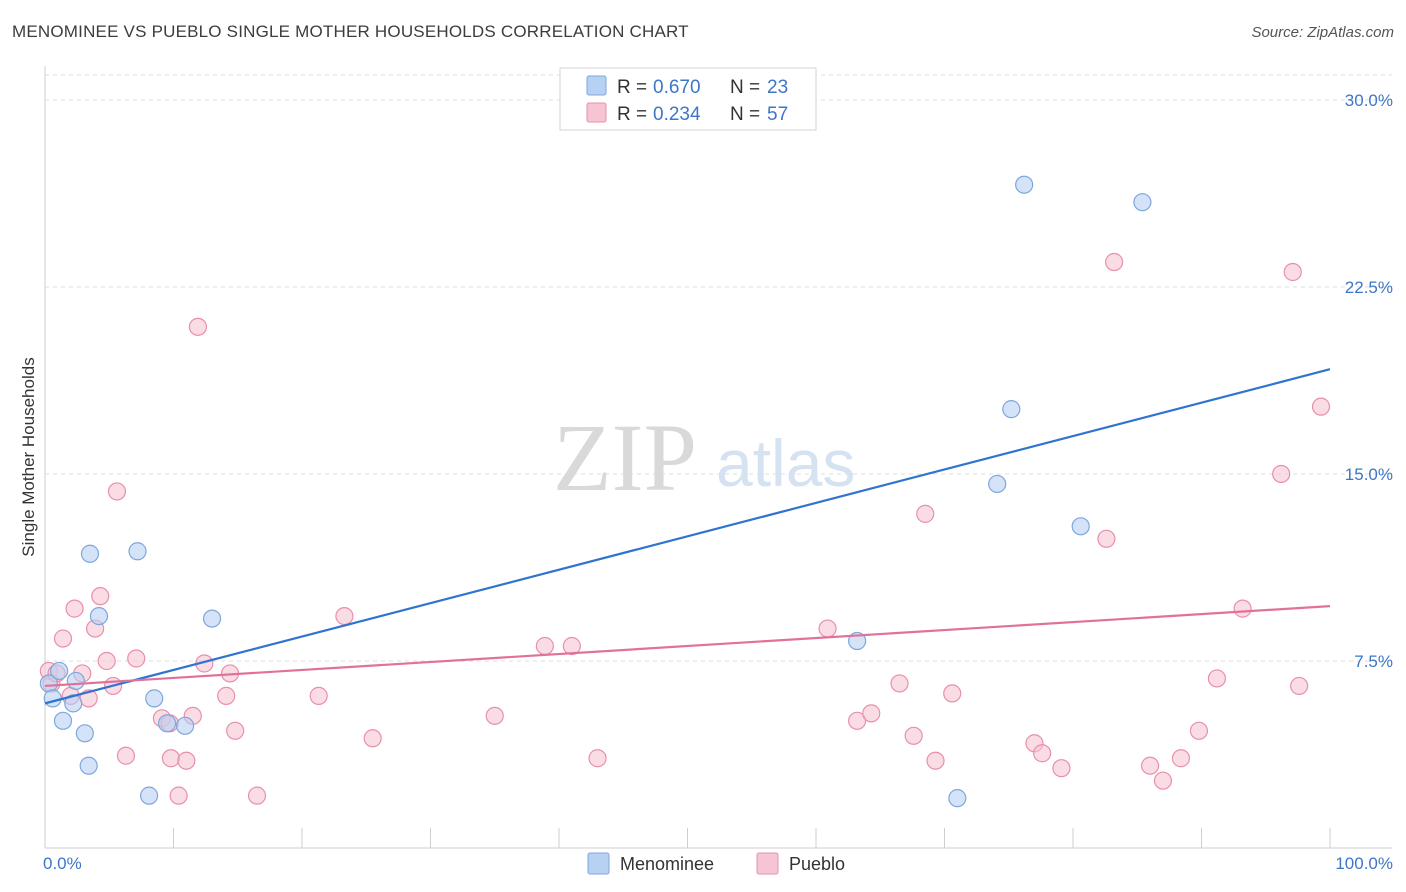 This screenshot has width=1406, height=892. Describe the element at coordinates (677, 87) in the screenshot. I see `legend-r-value-menominee: 0.670` at that location.